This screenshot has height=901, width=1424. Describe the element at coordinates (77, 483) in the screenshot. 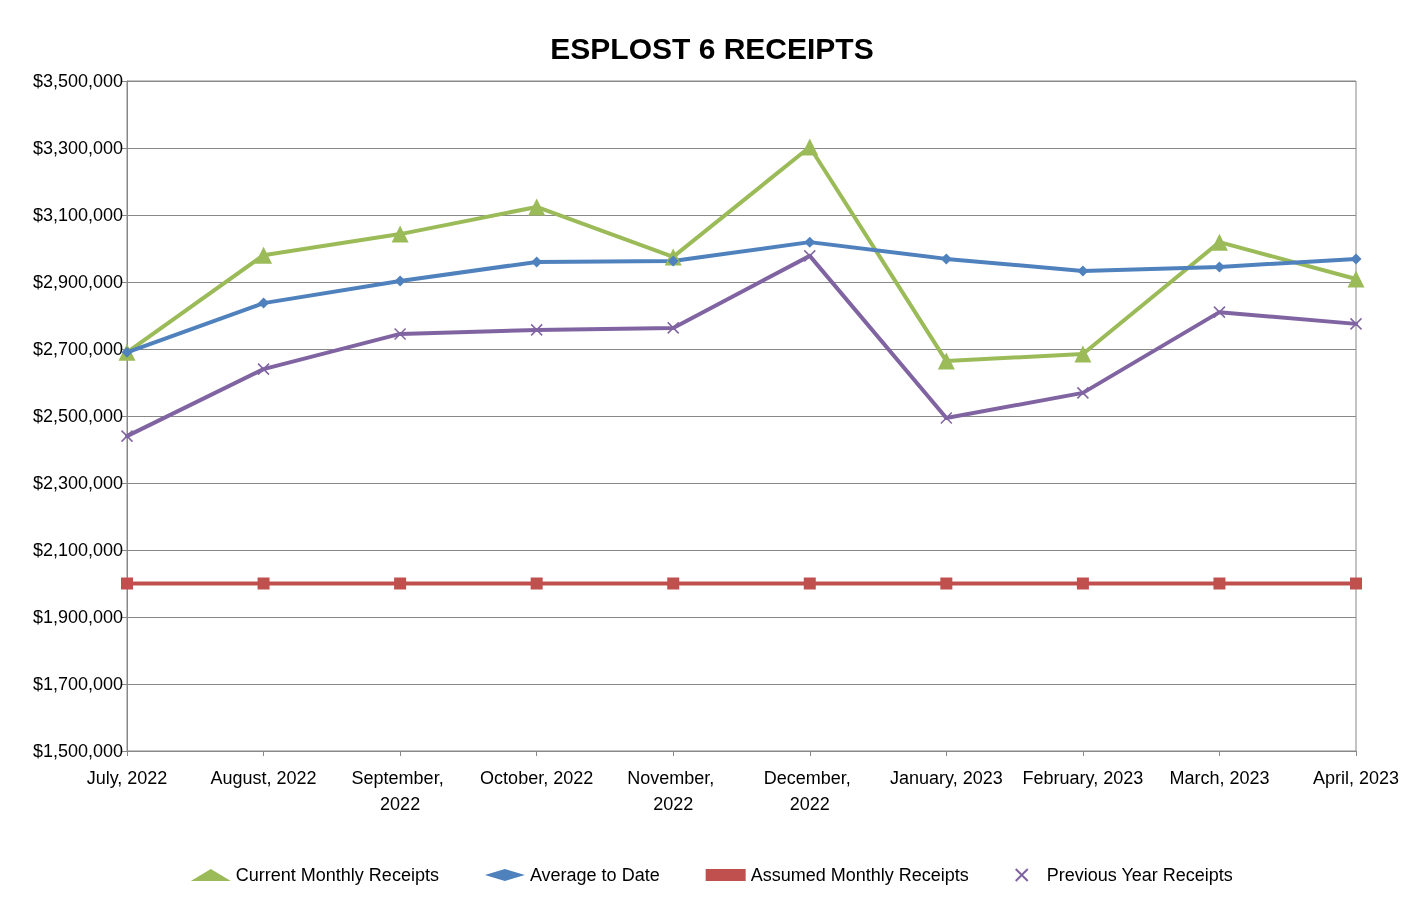

I see `y-tick-label: $2,300,000` at that location.